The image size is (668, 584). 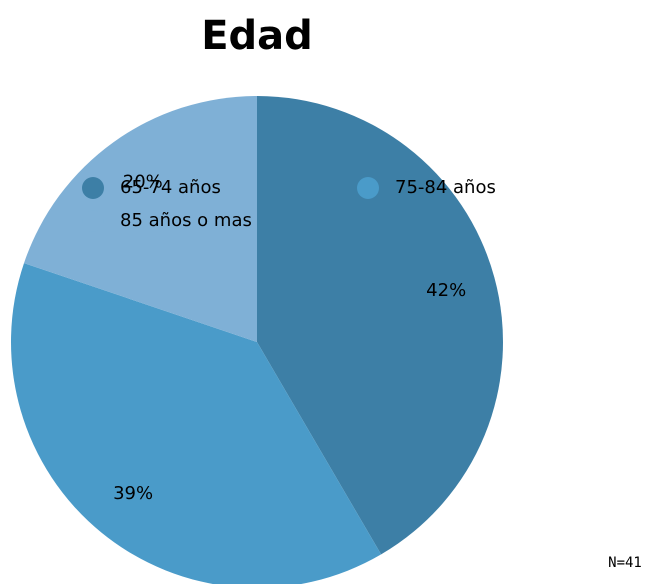 I want to click on data-label: 42%, so click(x=446, y=290).